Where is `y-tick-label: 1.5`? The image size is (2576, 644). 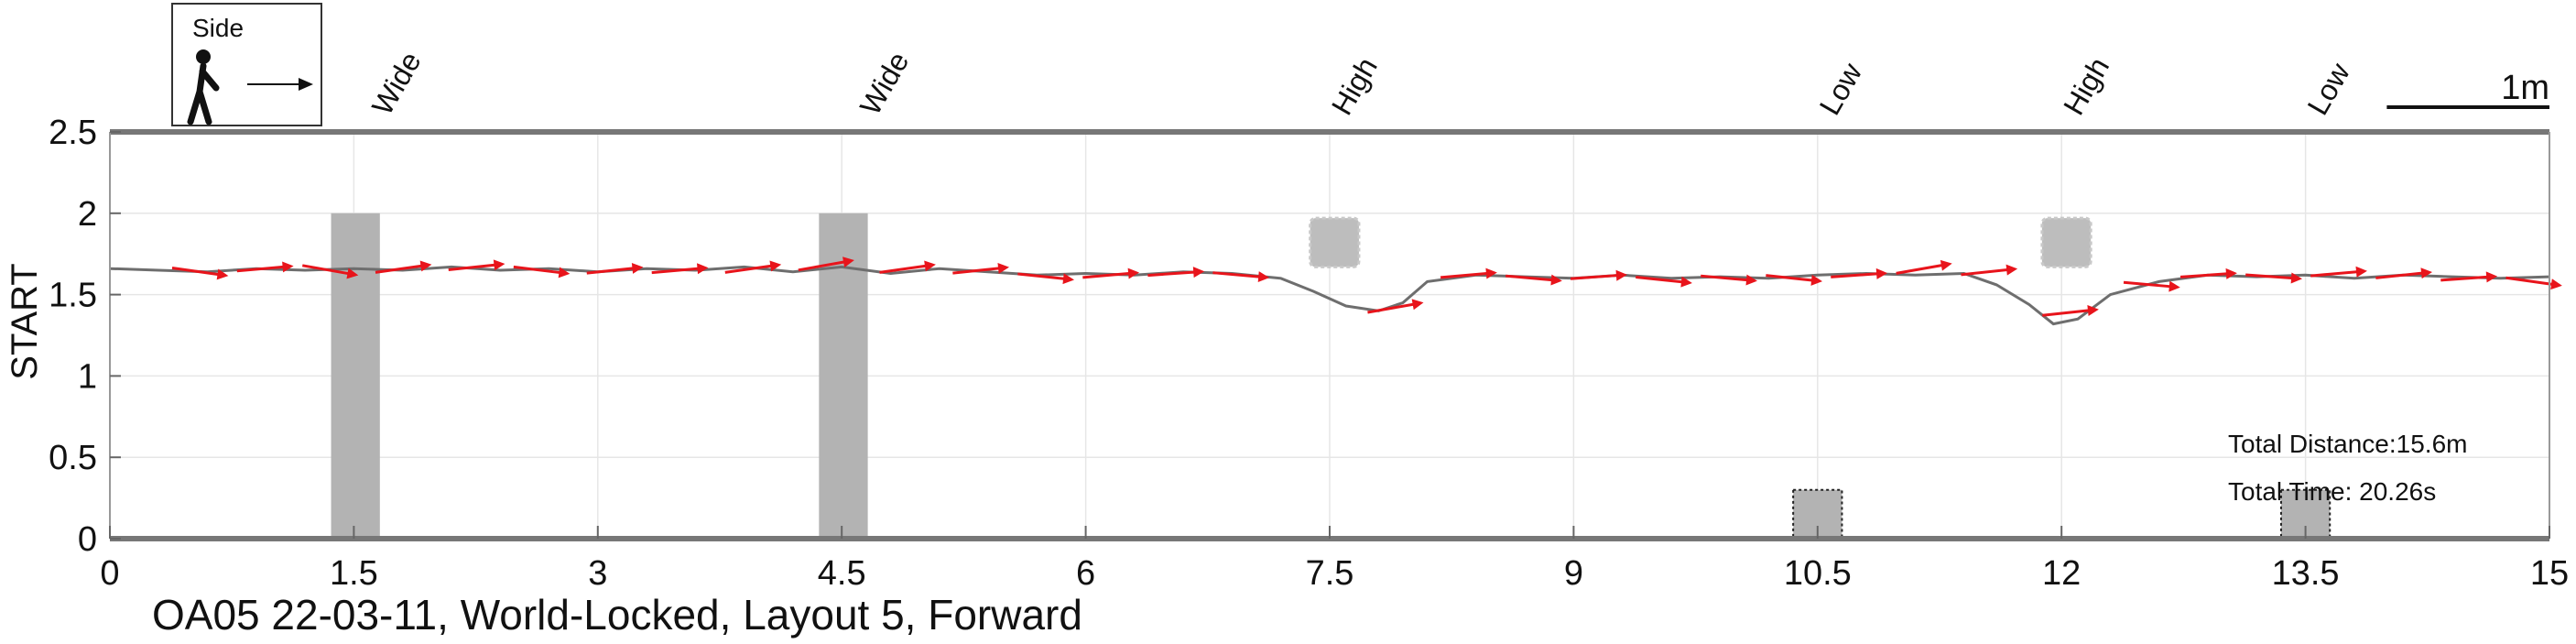 y-tick-label: 1.5 is located at coordinates (73, 296).